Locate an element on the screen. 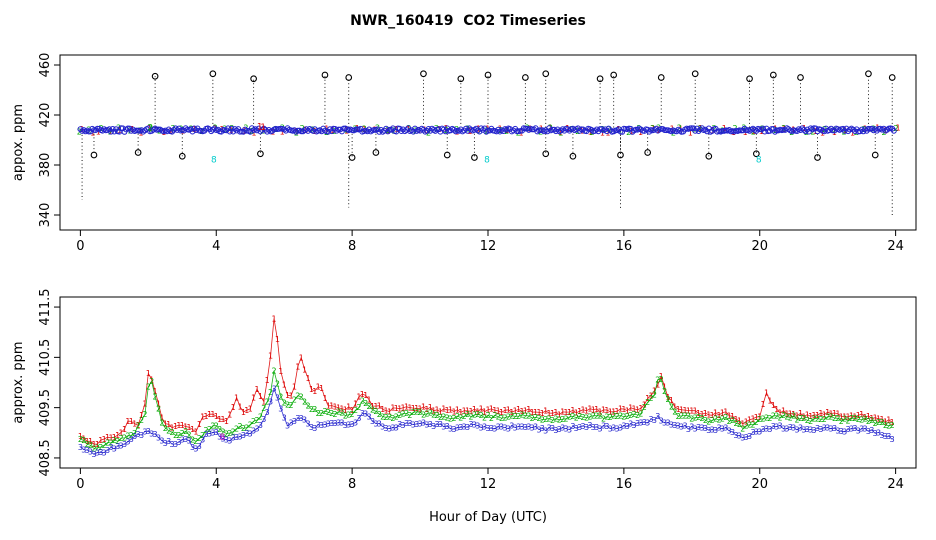  spike-markers is located at coordinates (493, 115).